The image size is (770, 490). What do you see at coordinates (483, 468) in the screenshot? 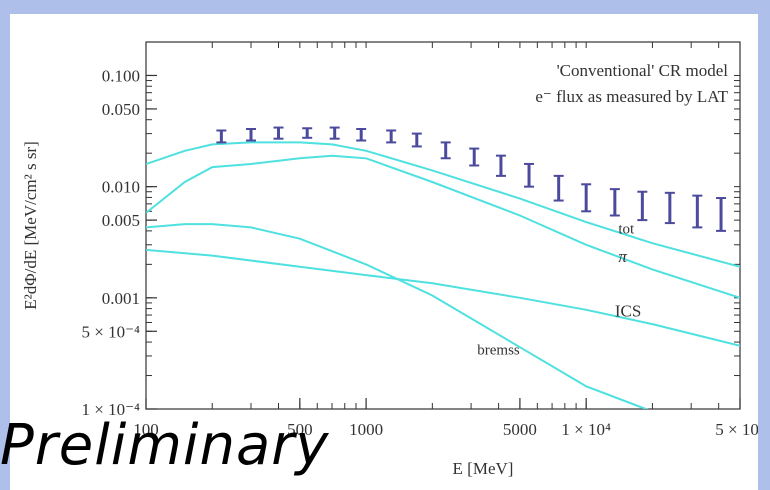
I see `x-axis-label: E [MeV]` at bounding box center [483, 468].